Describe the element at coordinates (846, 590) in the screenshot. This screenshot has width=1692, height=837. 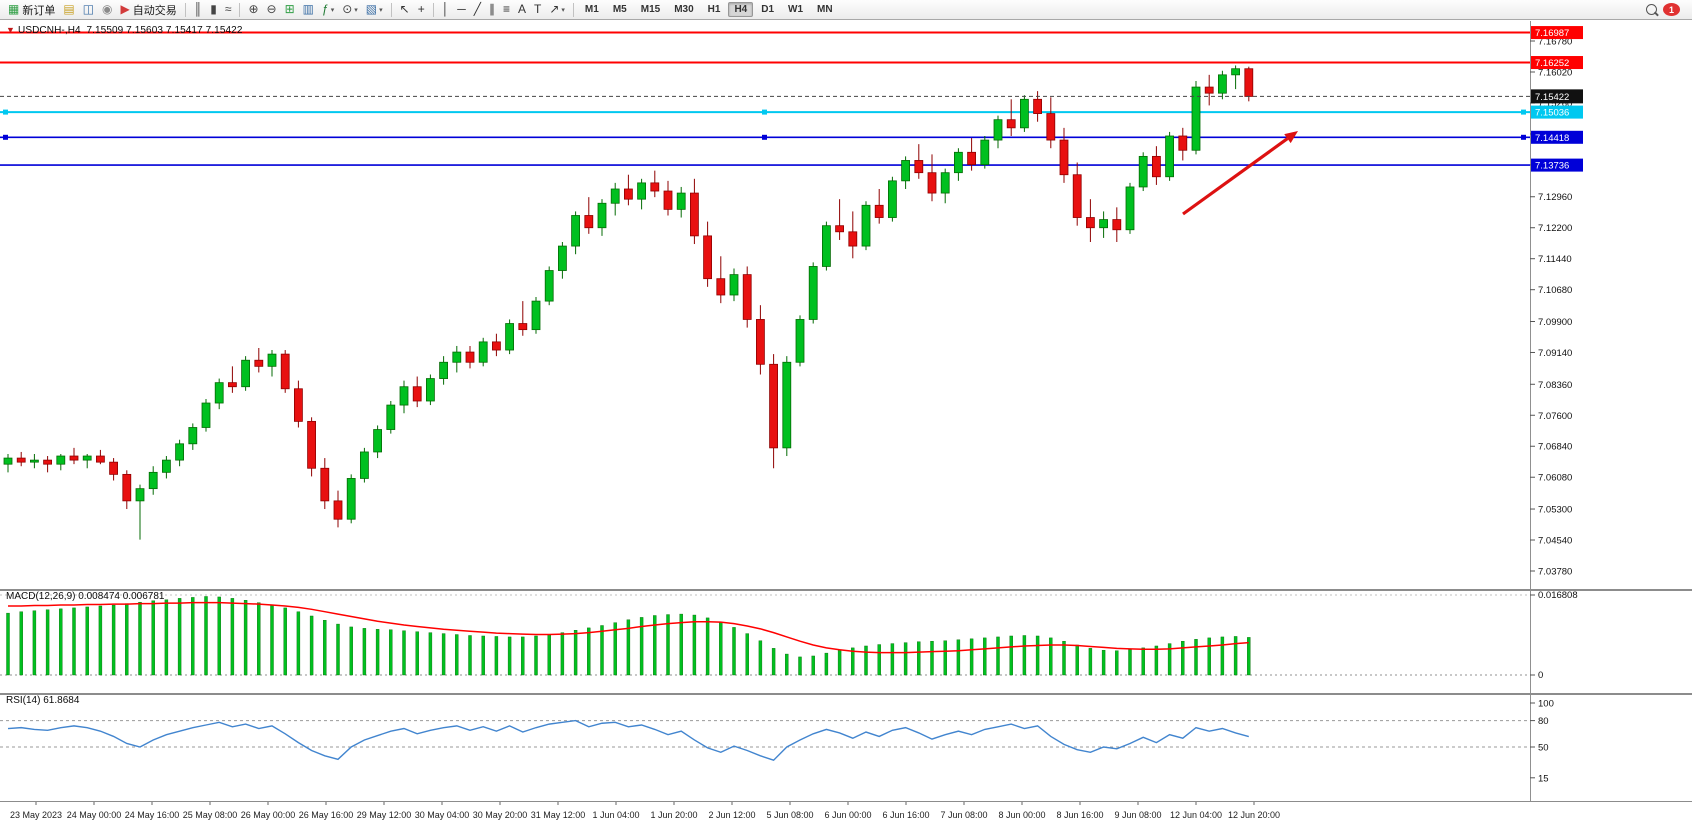
I see `panel-splitter-macd` at that location.